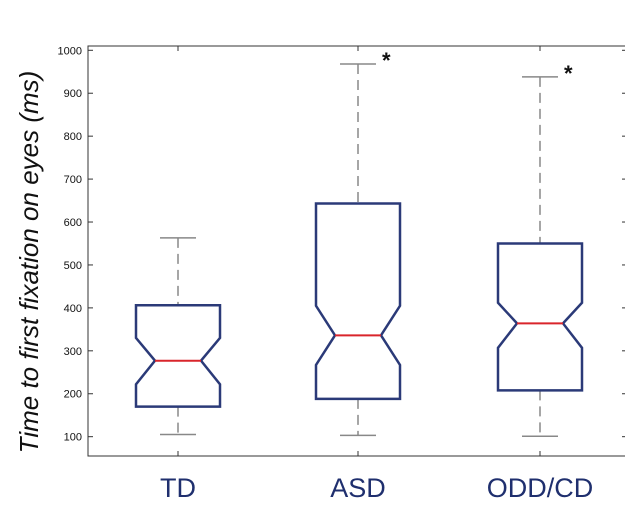  Describe the element at coordinates (73, 395) in the screenshot. I see `y-tick-label: 200` at that location.